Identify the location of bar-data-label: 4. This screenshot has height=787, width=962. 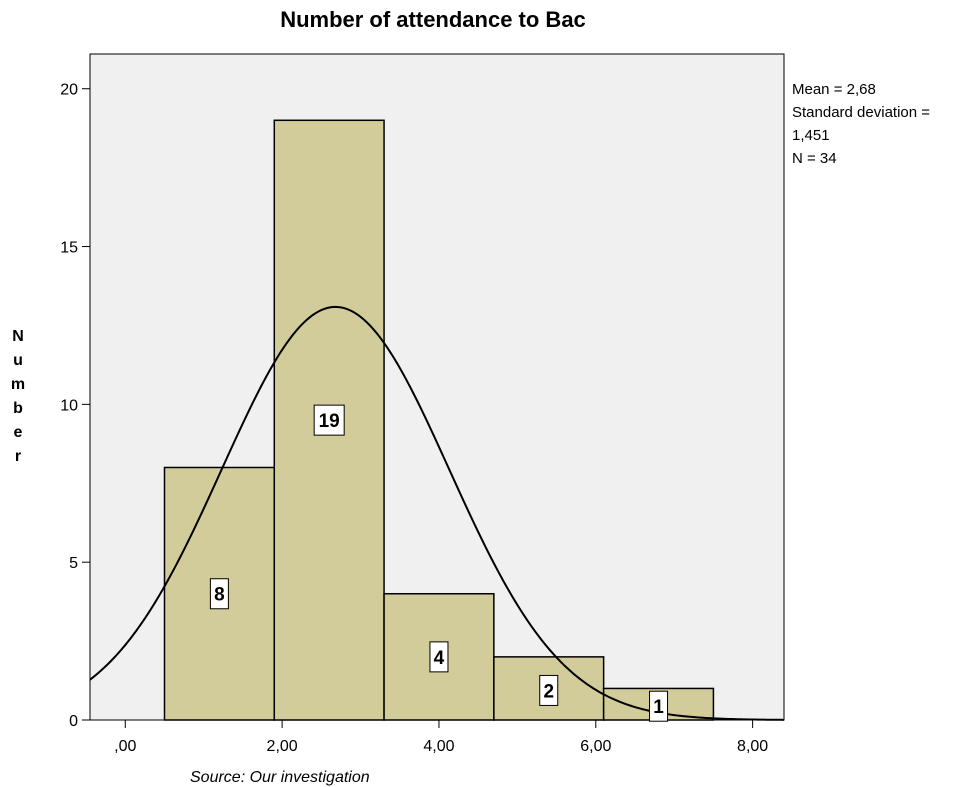
(439, 658).